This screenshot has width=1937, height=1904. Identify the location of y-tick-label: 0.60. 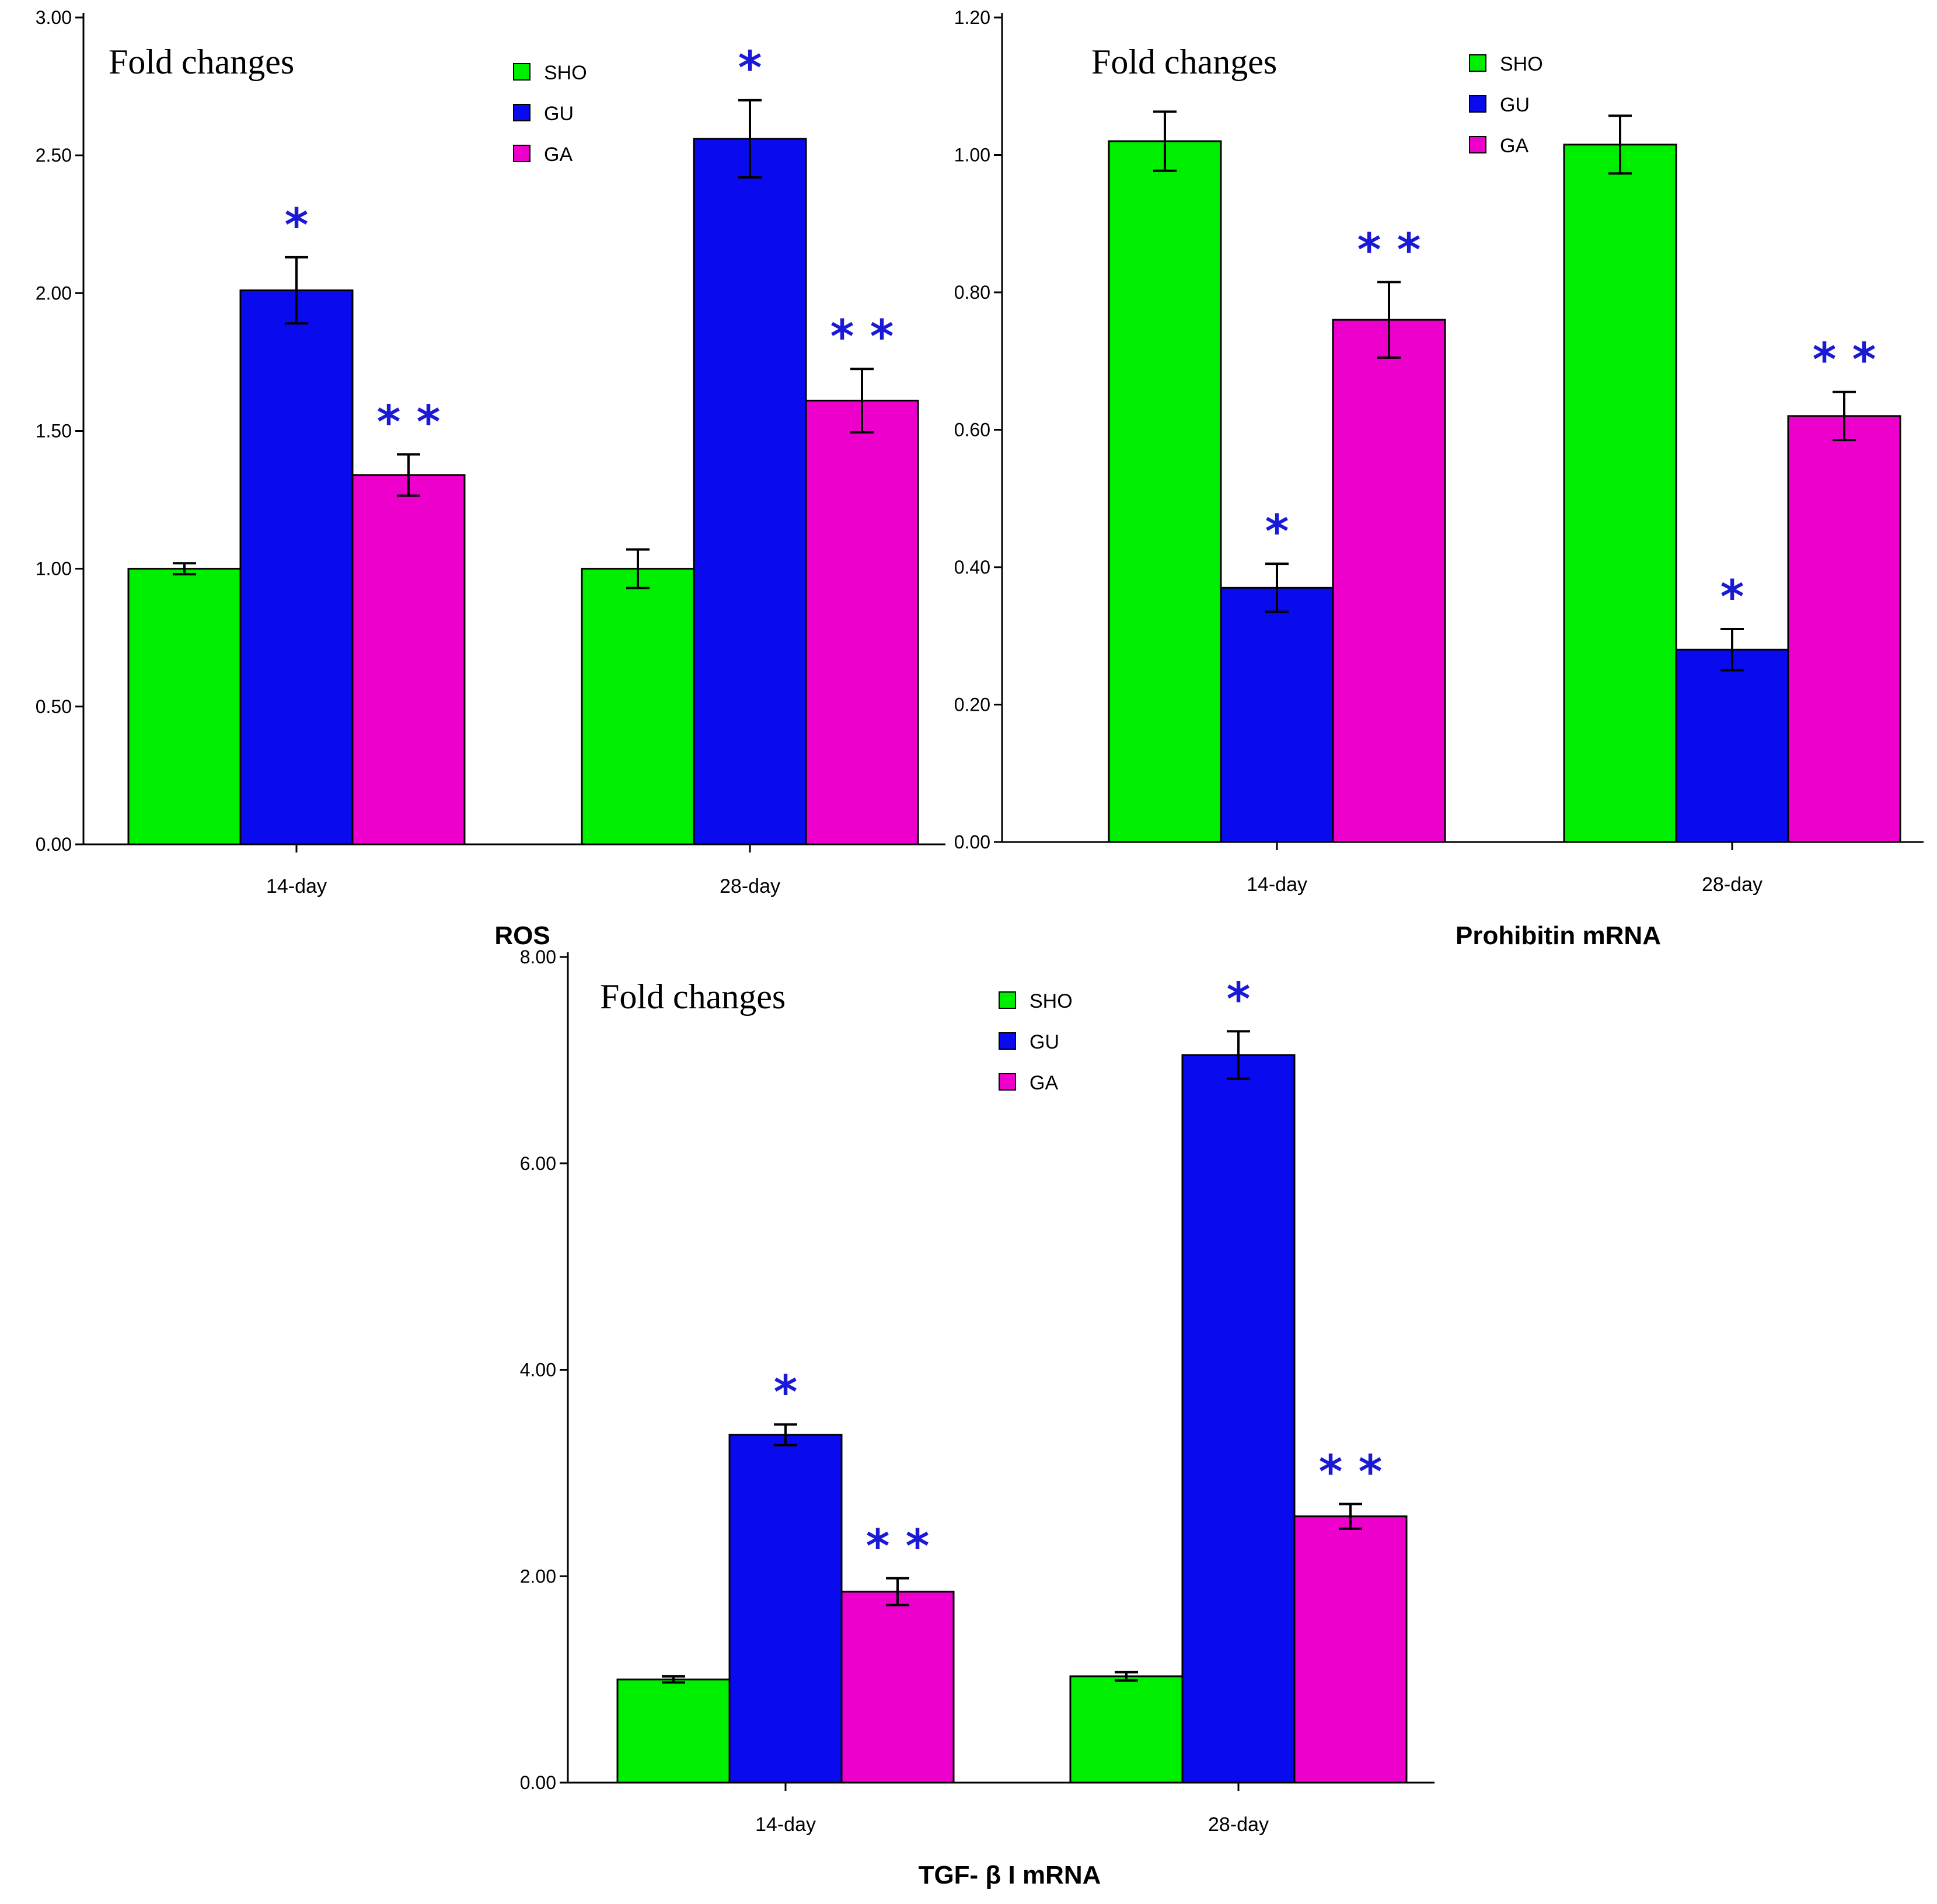
(972, 430).